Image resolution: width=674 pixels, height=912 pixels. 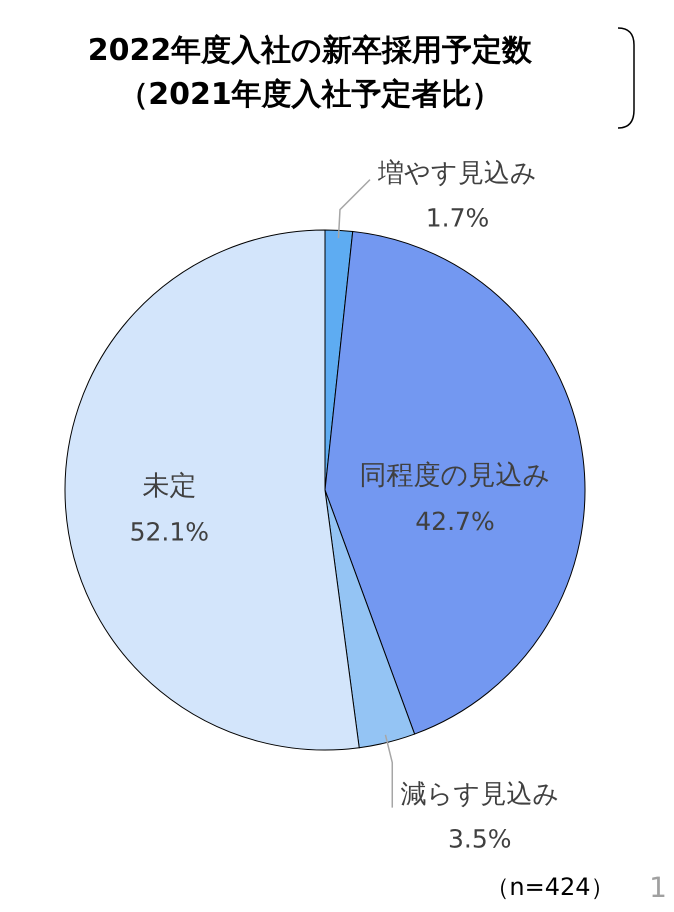 I want to click on text: 1, so click(x=658, y=887).